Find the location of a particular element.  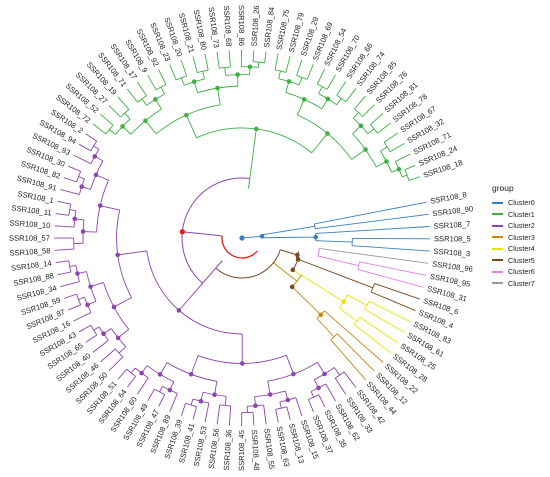

tip-label: SSR108_11 is located at coordinates (31, 210).